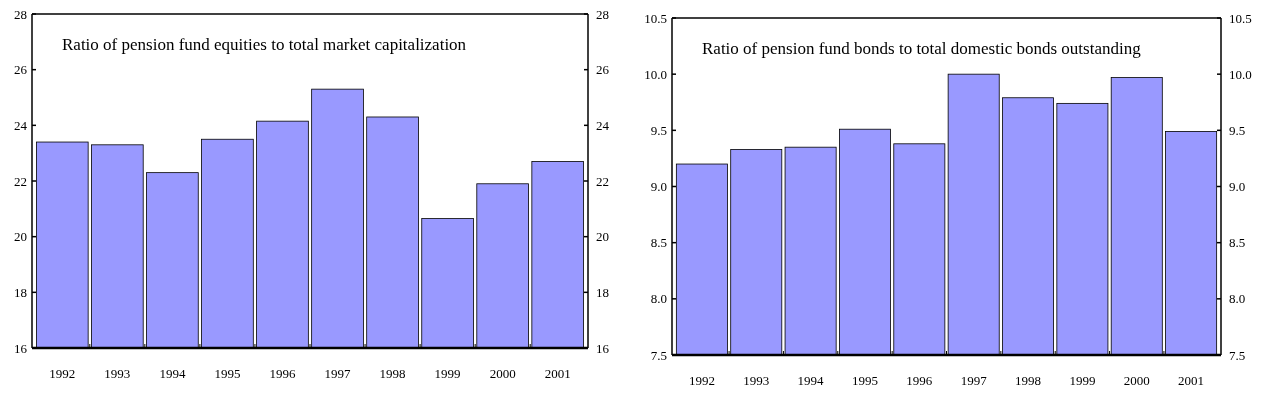 Image resolution: width=1279 pixels, height=406 pixels. I want to click on y-tick-label: 10.0, so click(655, 74).